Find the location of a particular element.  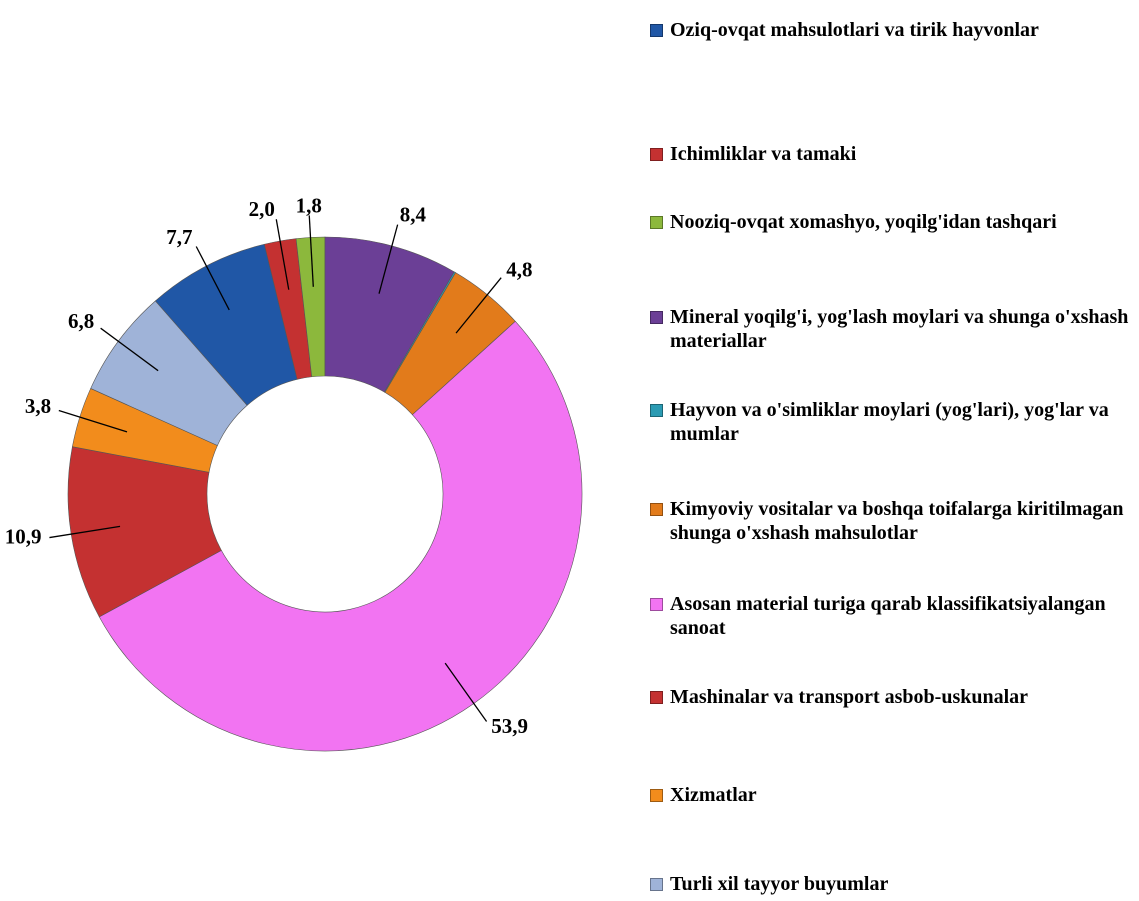

legend-label: Mashinalar va transport asbob-uskunalar is located at coordinates (849, 697).